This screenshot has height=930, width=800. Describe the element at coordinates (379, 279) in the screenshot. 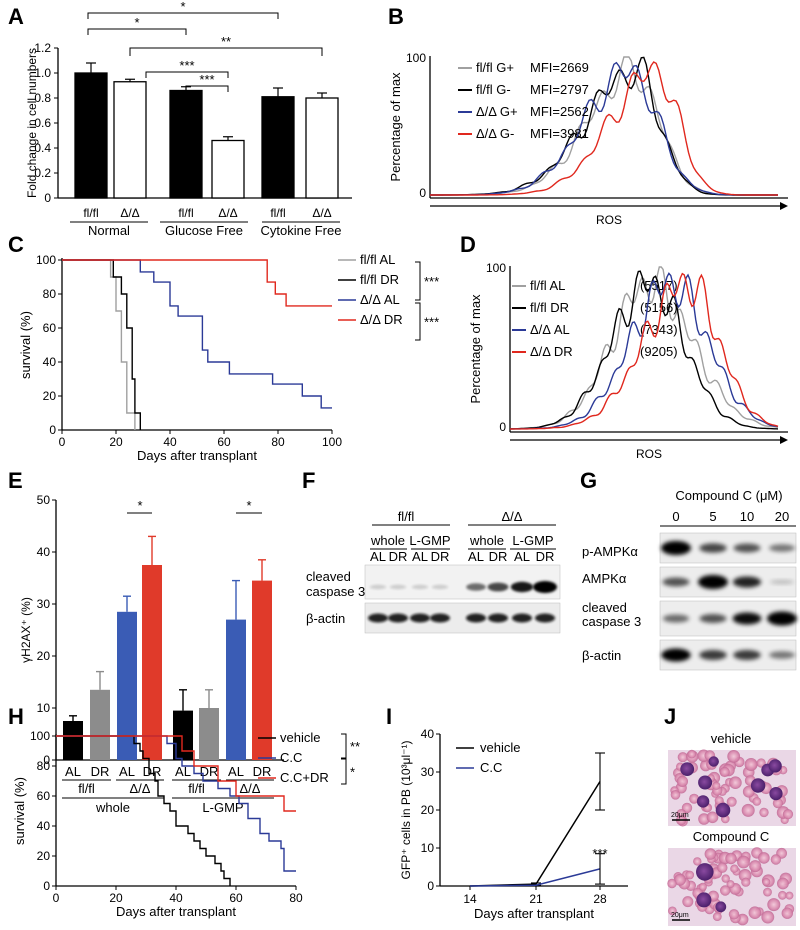

I see `legend-label: fl/fl DR` at that location.